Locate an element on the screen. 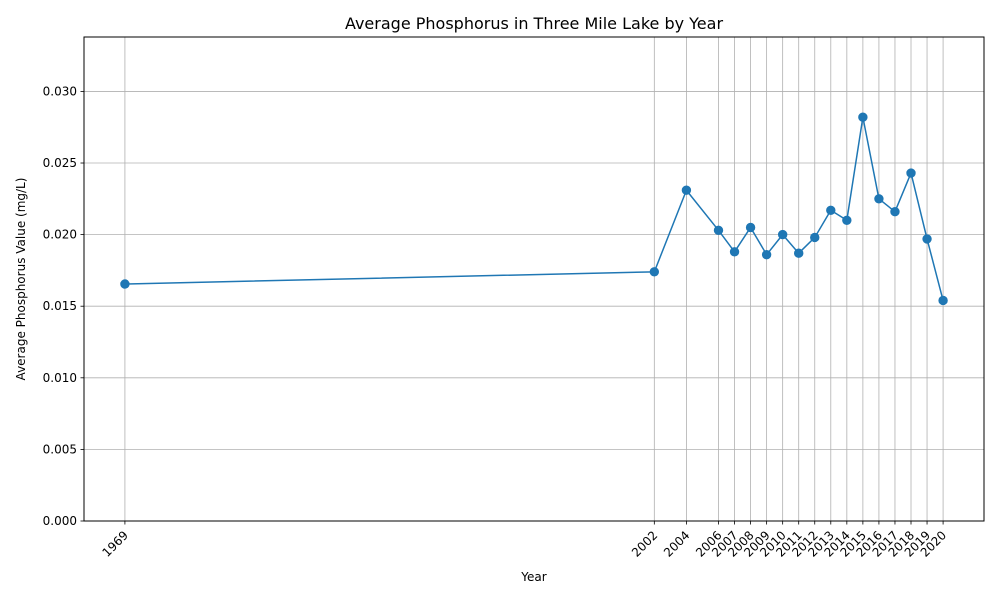 The height and width of the screenshot is (600, 1000). y-axis-title: Average Phosphorus Value (mg/L) is located at coordinates (21, 279).